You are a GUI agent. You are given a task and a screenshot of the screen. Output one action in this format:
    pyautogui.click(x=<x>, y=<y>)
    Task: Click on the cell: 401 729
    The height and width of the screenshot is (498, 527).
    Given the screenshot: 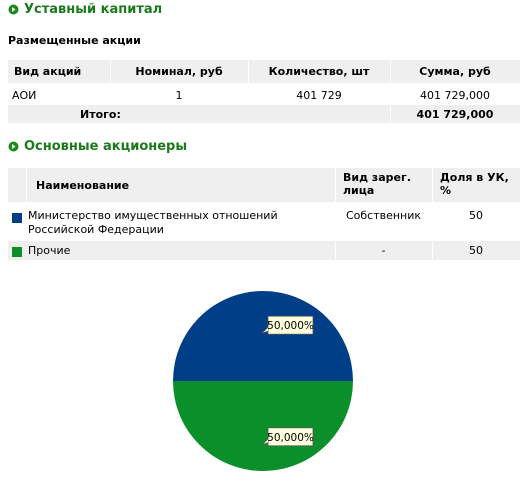 What is the action you would take?
    pyautogui.click(x=319, y=95)
    